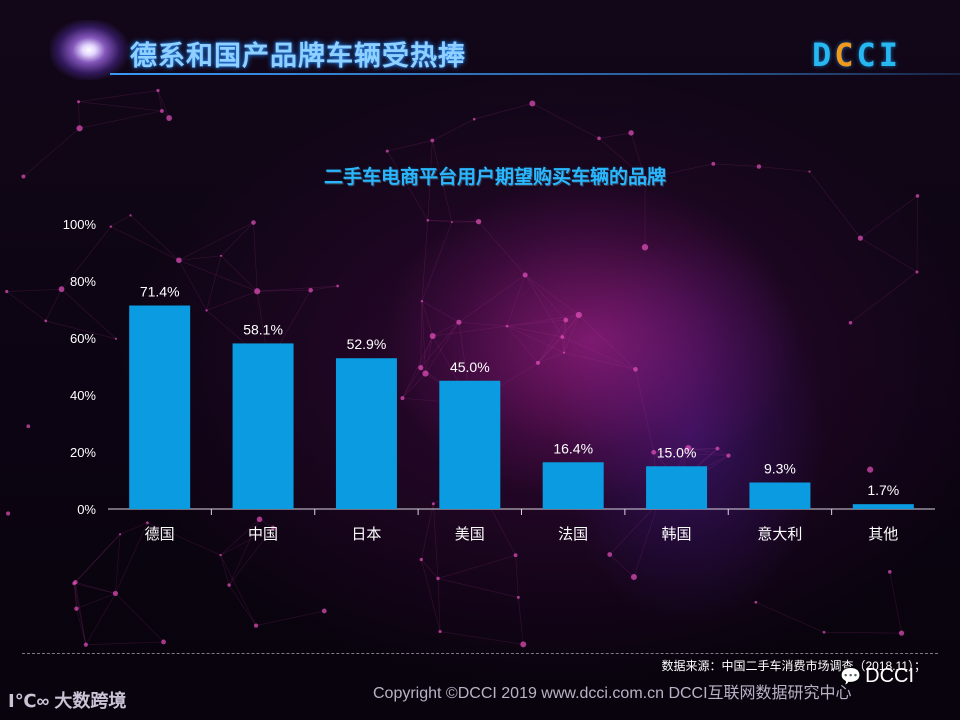 The width and height of the screenshot is (960, 720). Describe the element at coordinates (160, 534) in the screenshot. I see `x-tick-label: 德国` at that location.